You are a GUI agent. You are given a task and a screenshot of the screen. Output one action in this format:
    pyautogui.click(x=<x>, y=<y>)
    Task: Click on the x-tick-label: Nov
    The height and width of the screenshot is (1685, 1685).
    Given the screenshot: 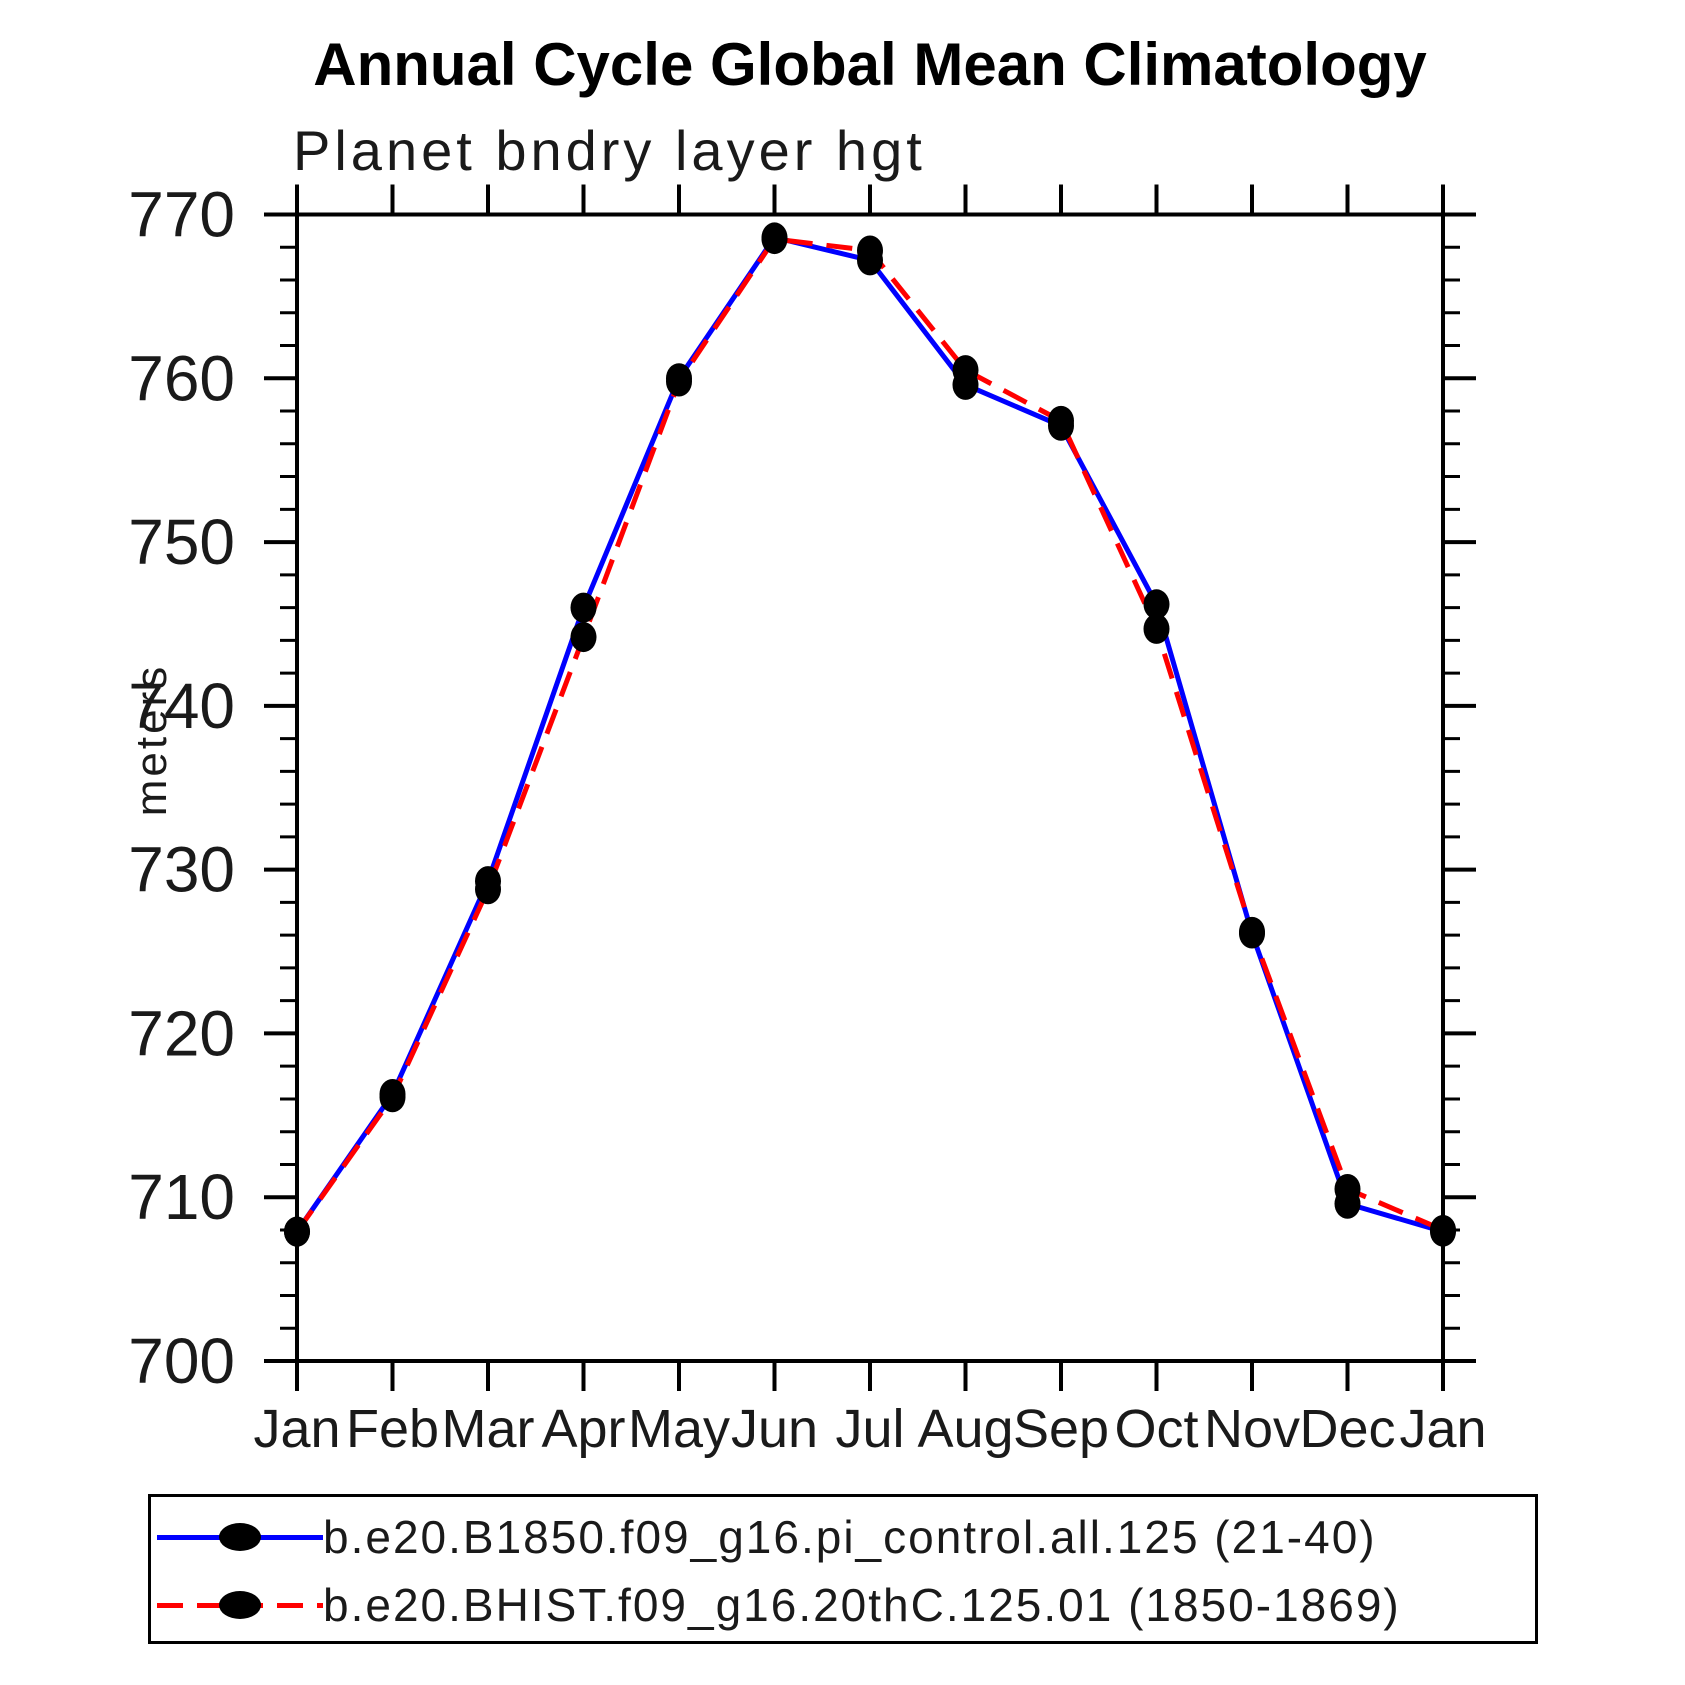 What is the action you would take?
    pyautogui.click(x=1252, y=1429)
    